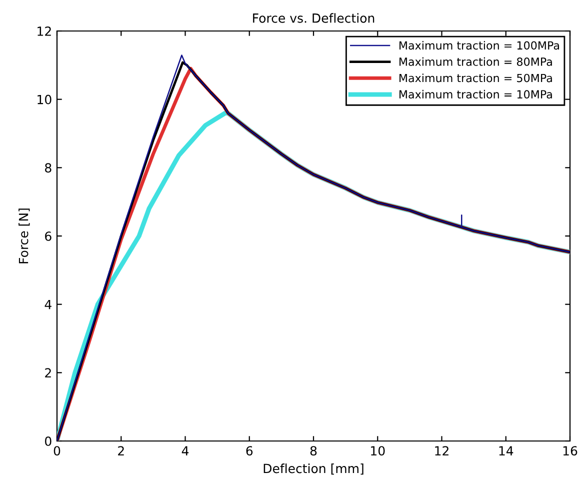 The height and width of the screenshot is (489, 585). What do you see at coordinates (378, 451) in the screenshot?
I see `x-tick-label: 10` at bounding box center [378, 451].